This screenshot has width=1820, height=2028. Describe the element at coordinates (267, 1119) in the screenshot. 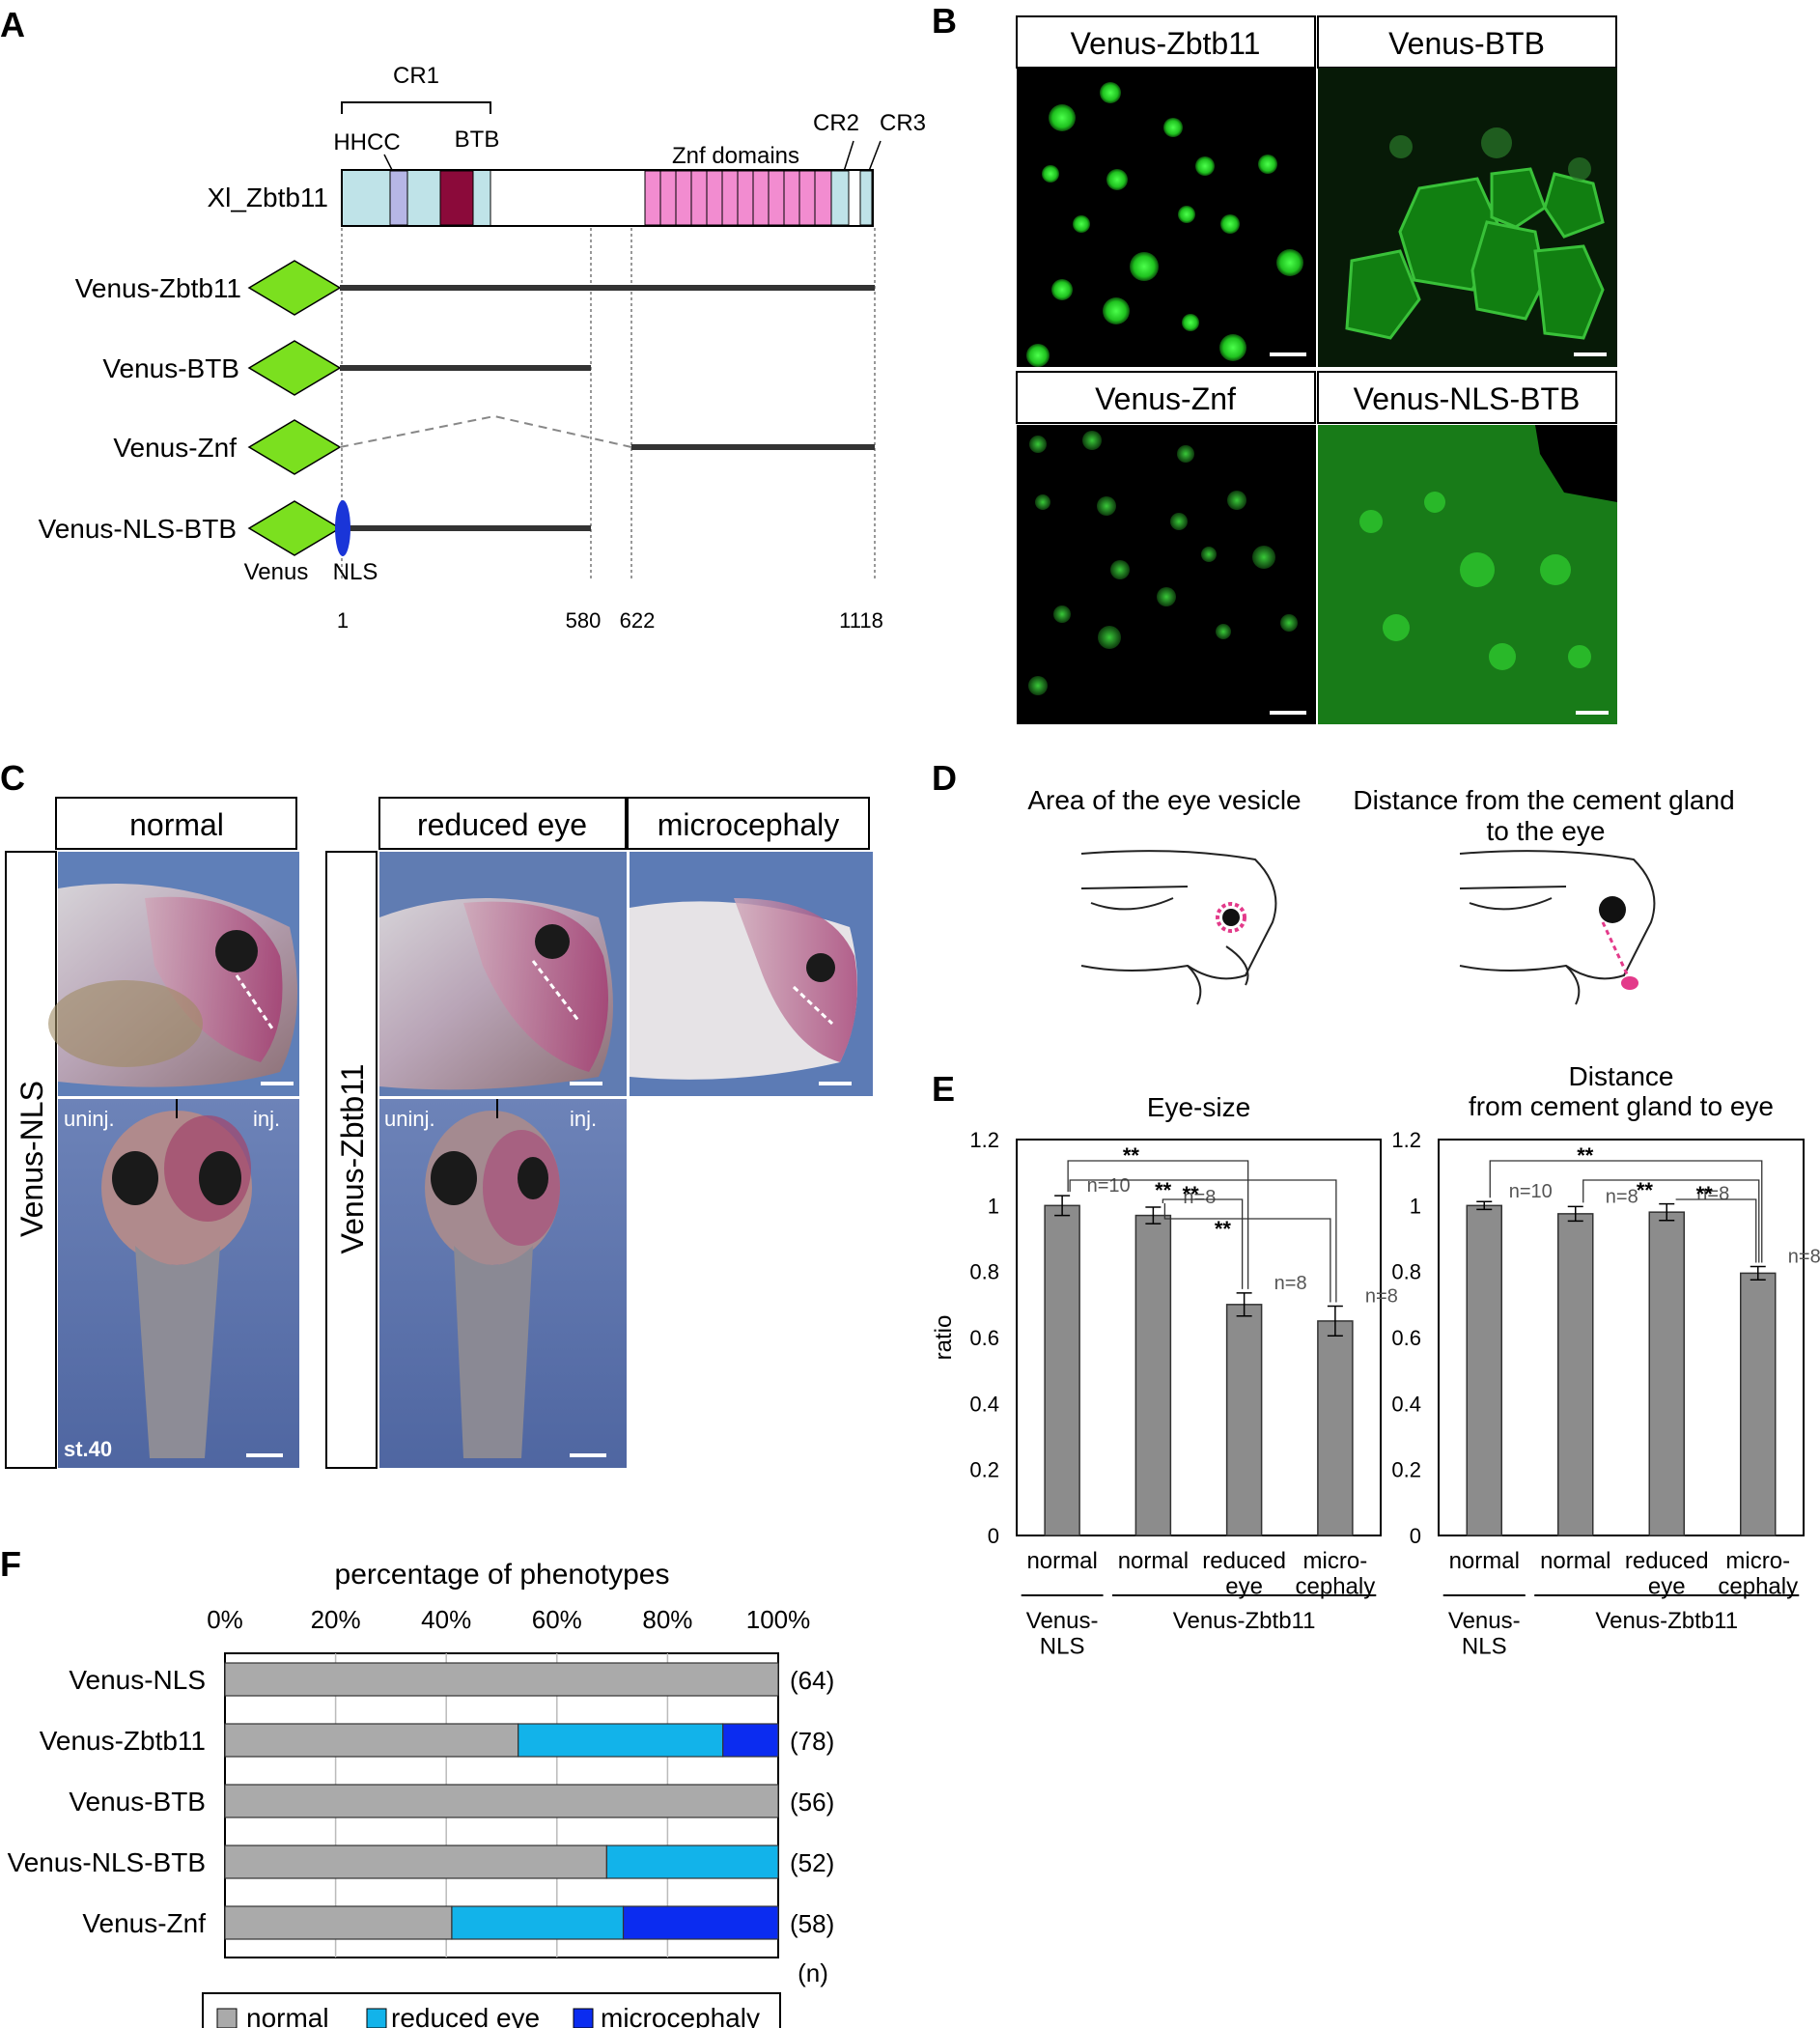

I see `inj-label: inj.` at that location.